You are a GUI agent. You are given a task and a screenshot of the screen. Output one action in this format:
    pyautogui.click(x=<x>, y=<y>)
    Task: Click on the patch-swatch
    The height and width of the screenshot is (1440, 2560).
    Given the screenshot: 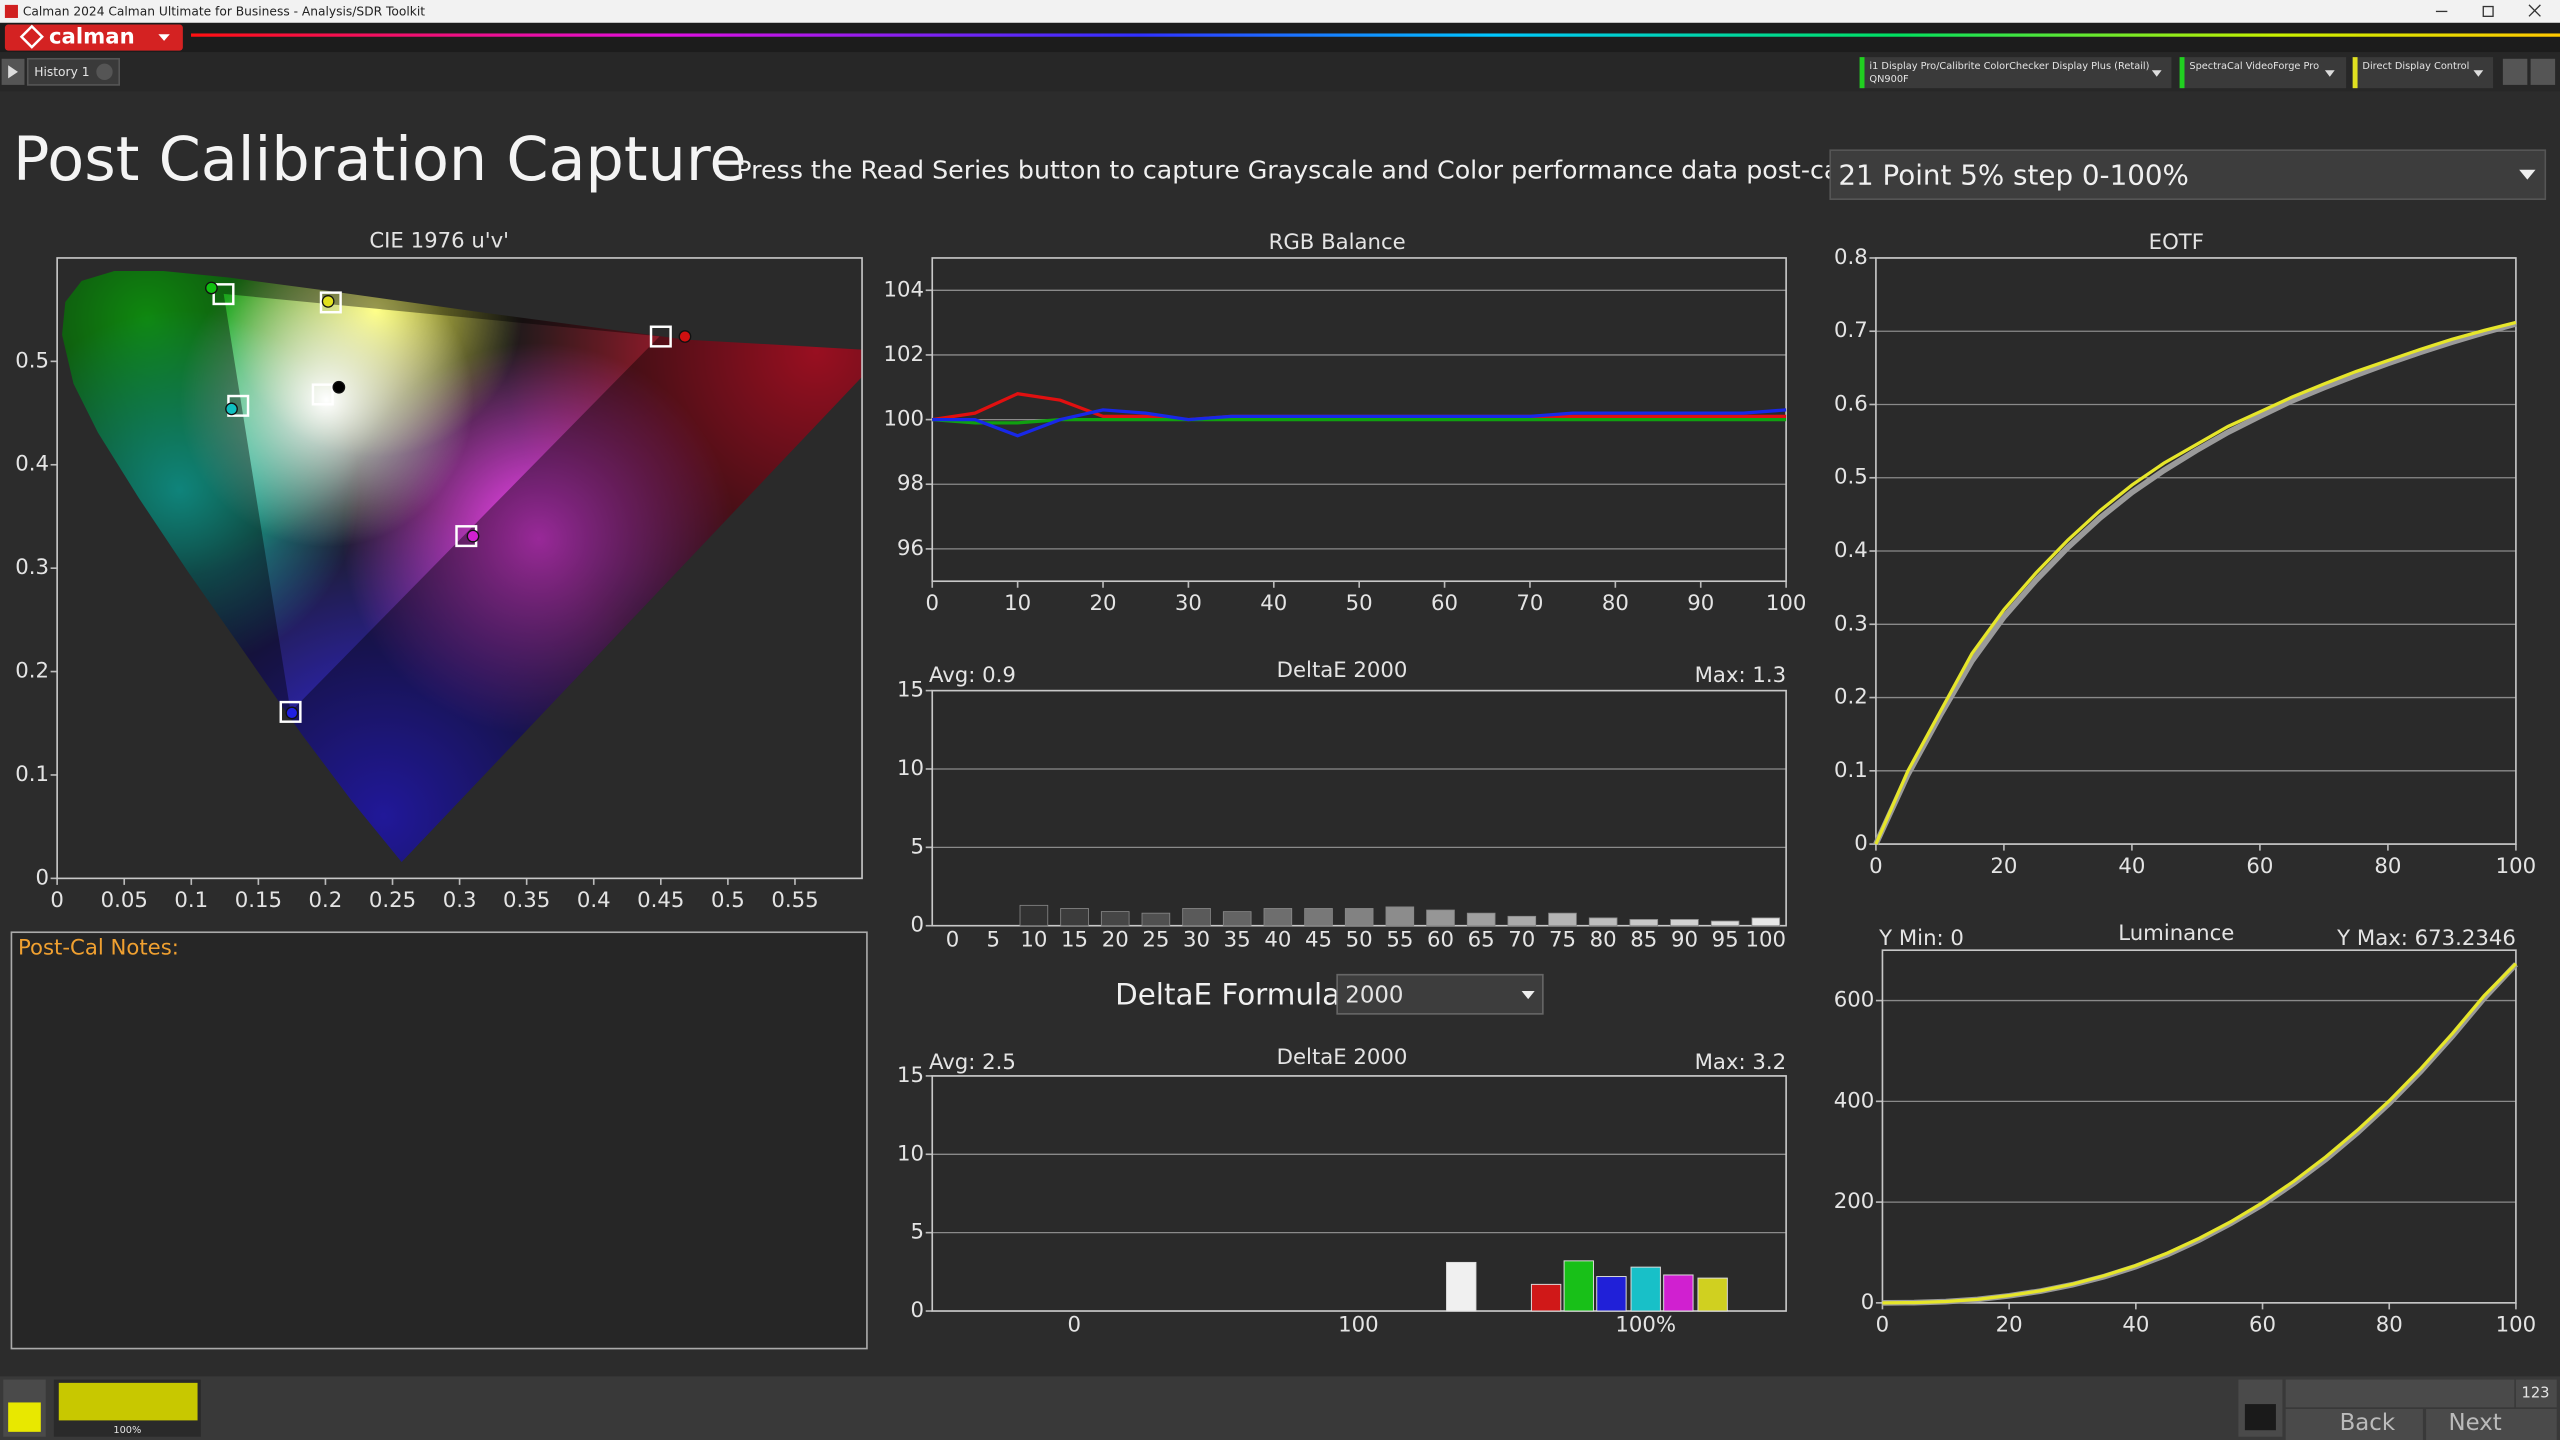 What is the action you would take?
    pyautogui.click(x=128, y=1401)
    